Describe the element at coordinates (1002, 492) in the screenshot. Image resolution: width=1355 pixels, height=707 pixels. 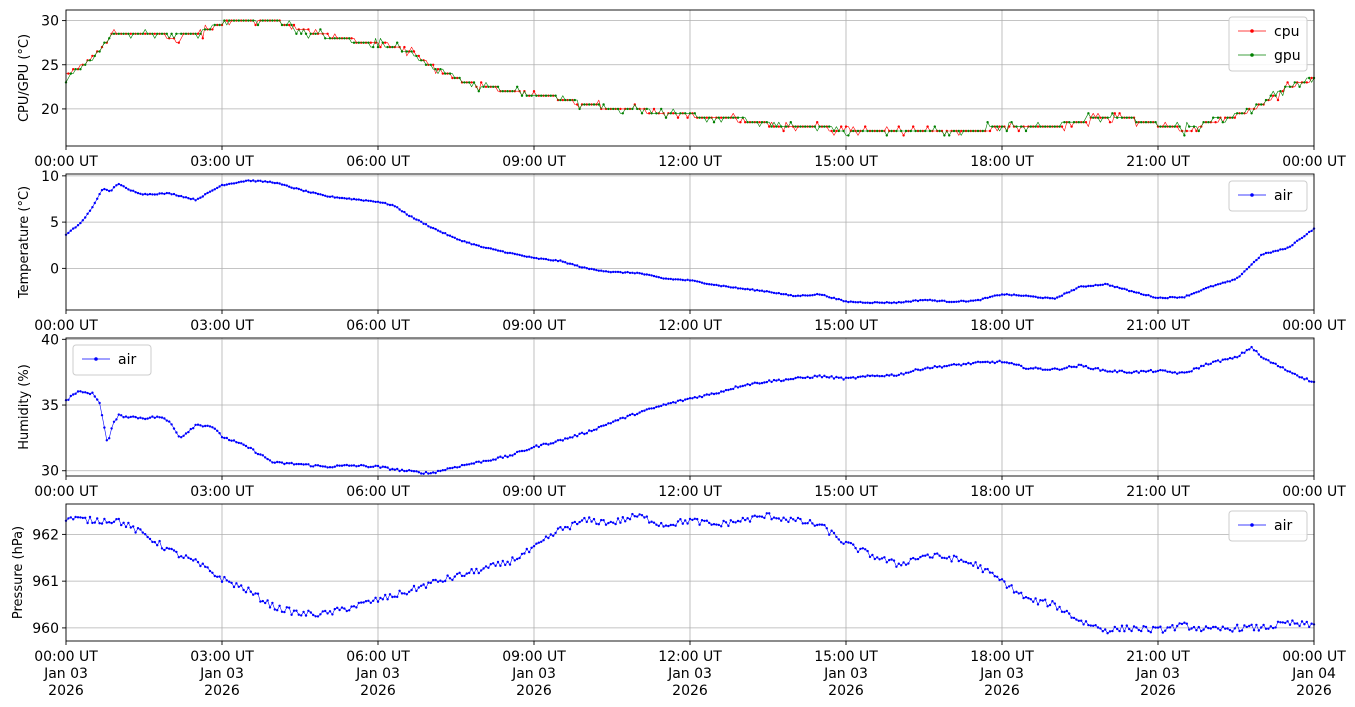
I see `x-tick-label: 18:00 UT` at that location.